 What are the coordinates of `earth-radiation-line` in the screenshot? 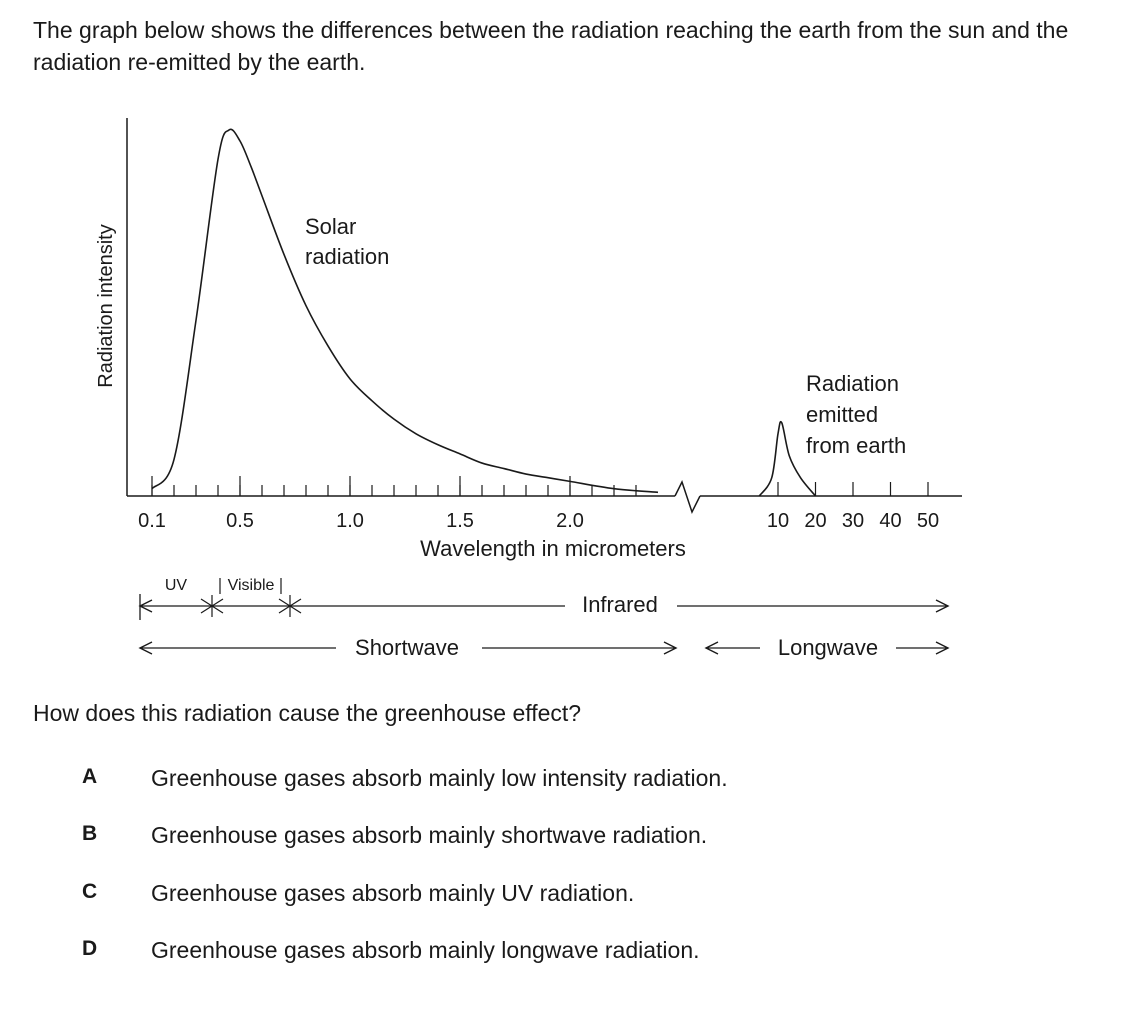 It's located at (787, 458).